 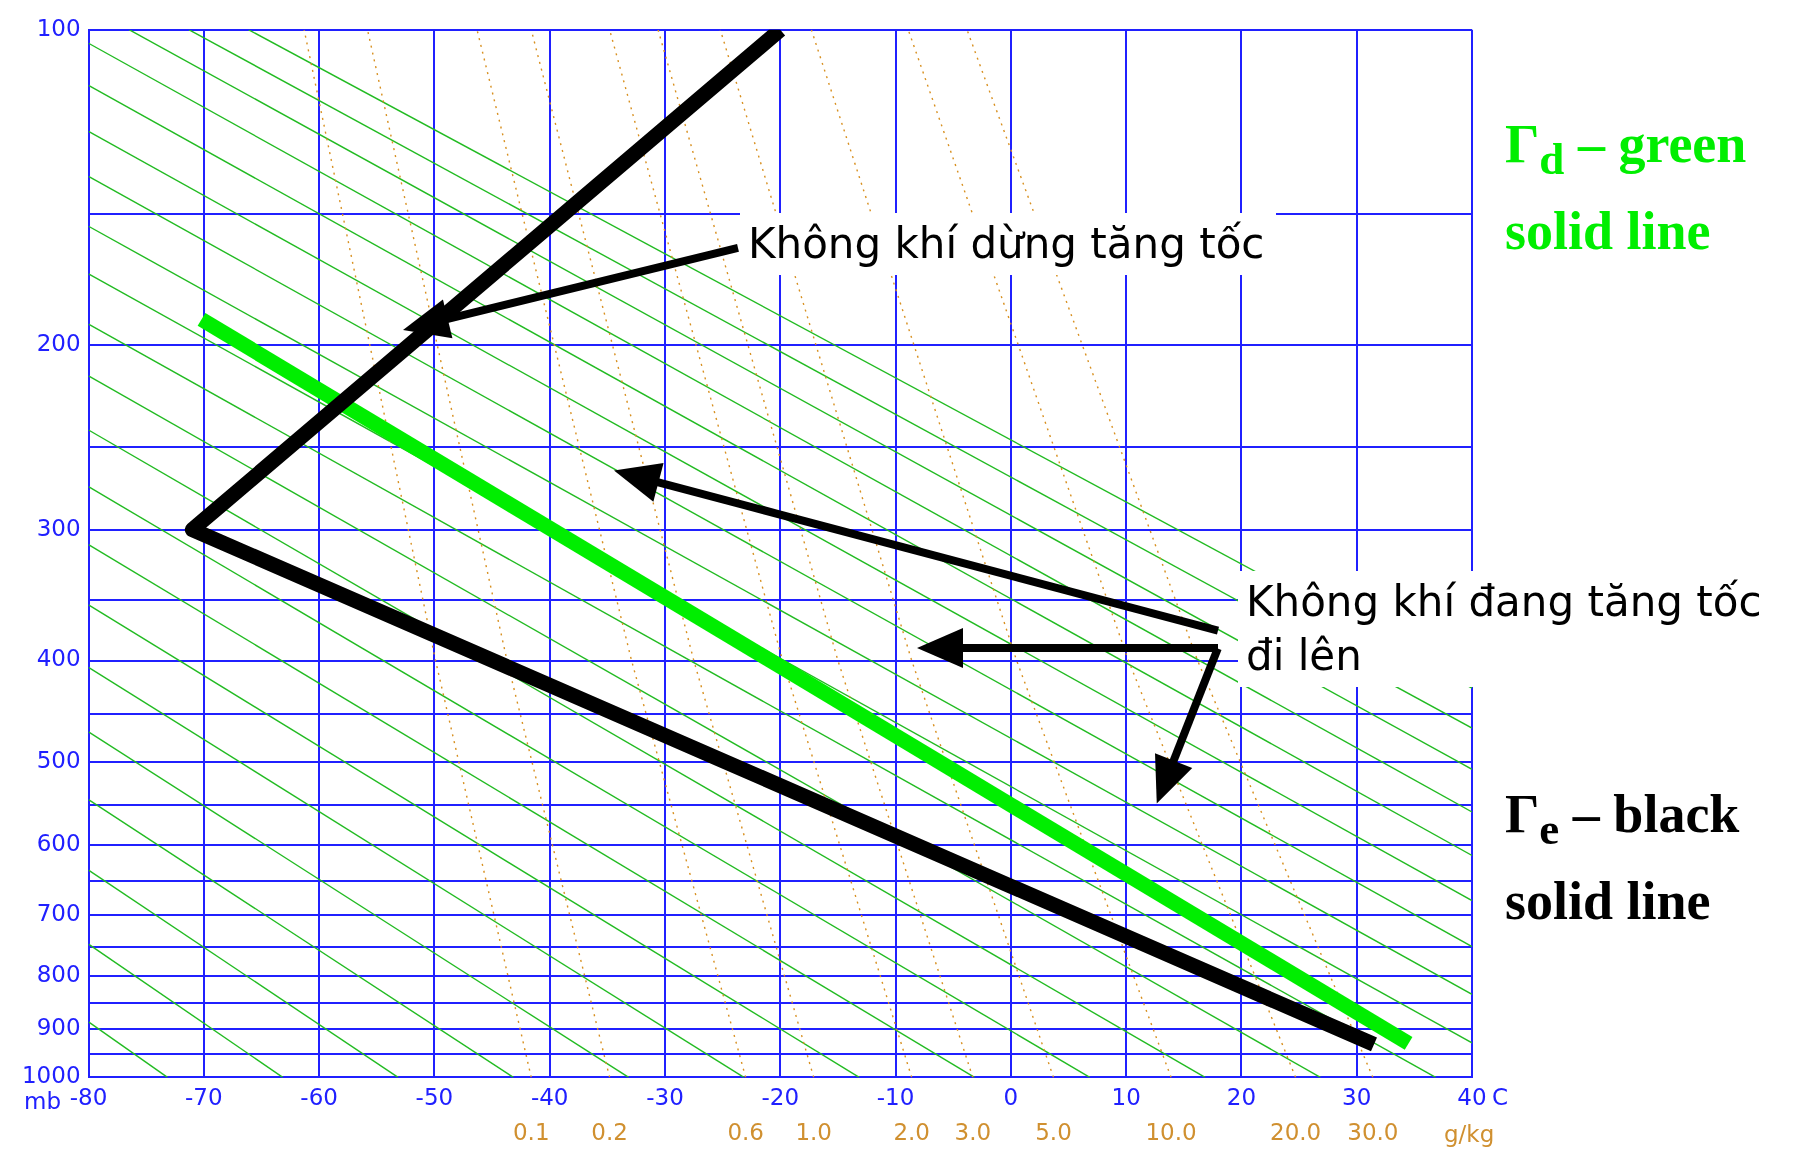 What do you see at coordinates (745, 1132) in the screenshot?
I see `annotation: 0.6` at bounding box center [745, 1132].